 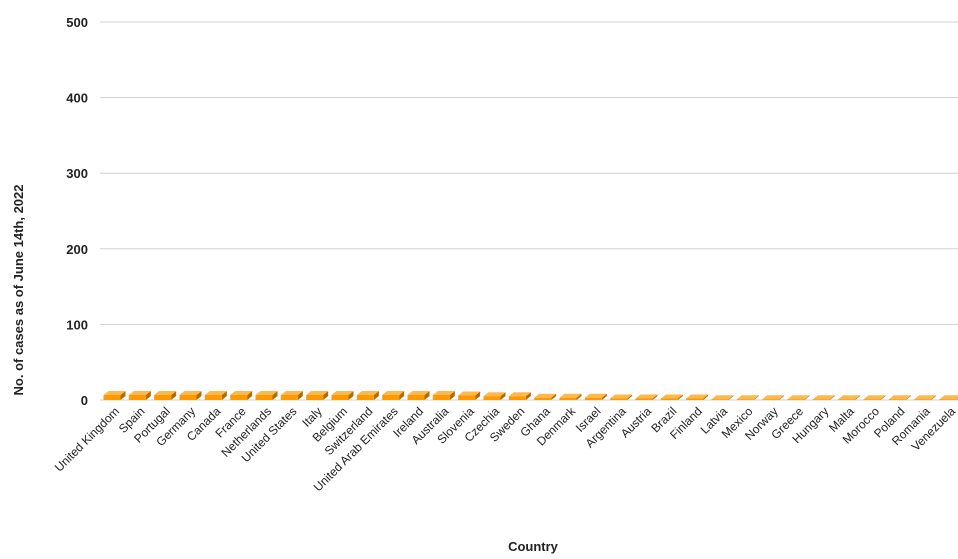 What do you see at coordinates (77, 22) in the screenshot?
I see `y-tick-label: 500` at bounding box center [77, 22].